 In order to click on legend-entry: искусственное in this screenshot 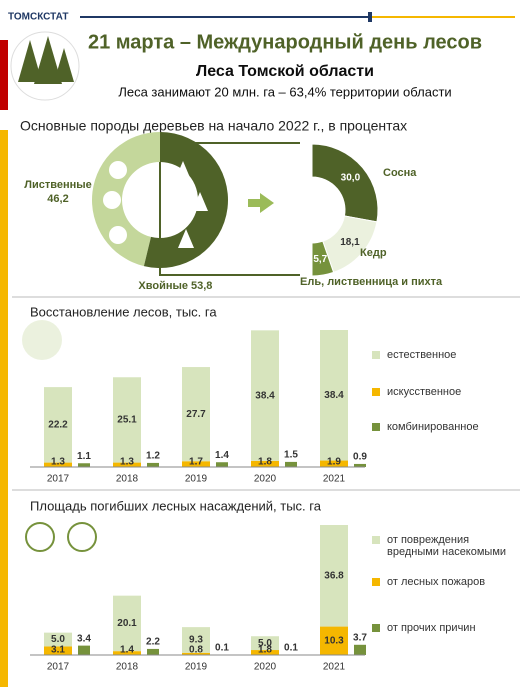, I will do `click(442, 392)`.